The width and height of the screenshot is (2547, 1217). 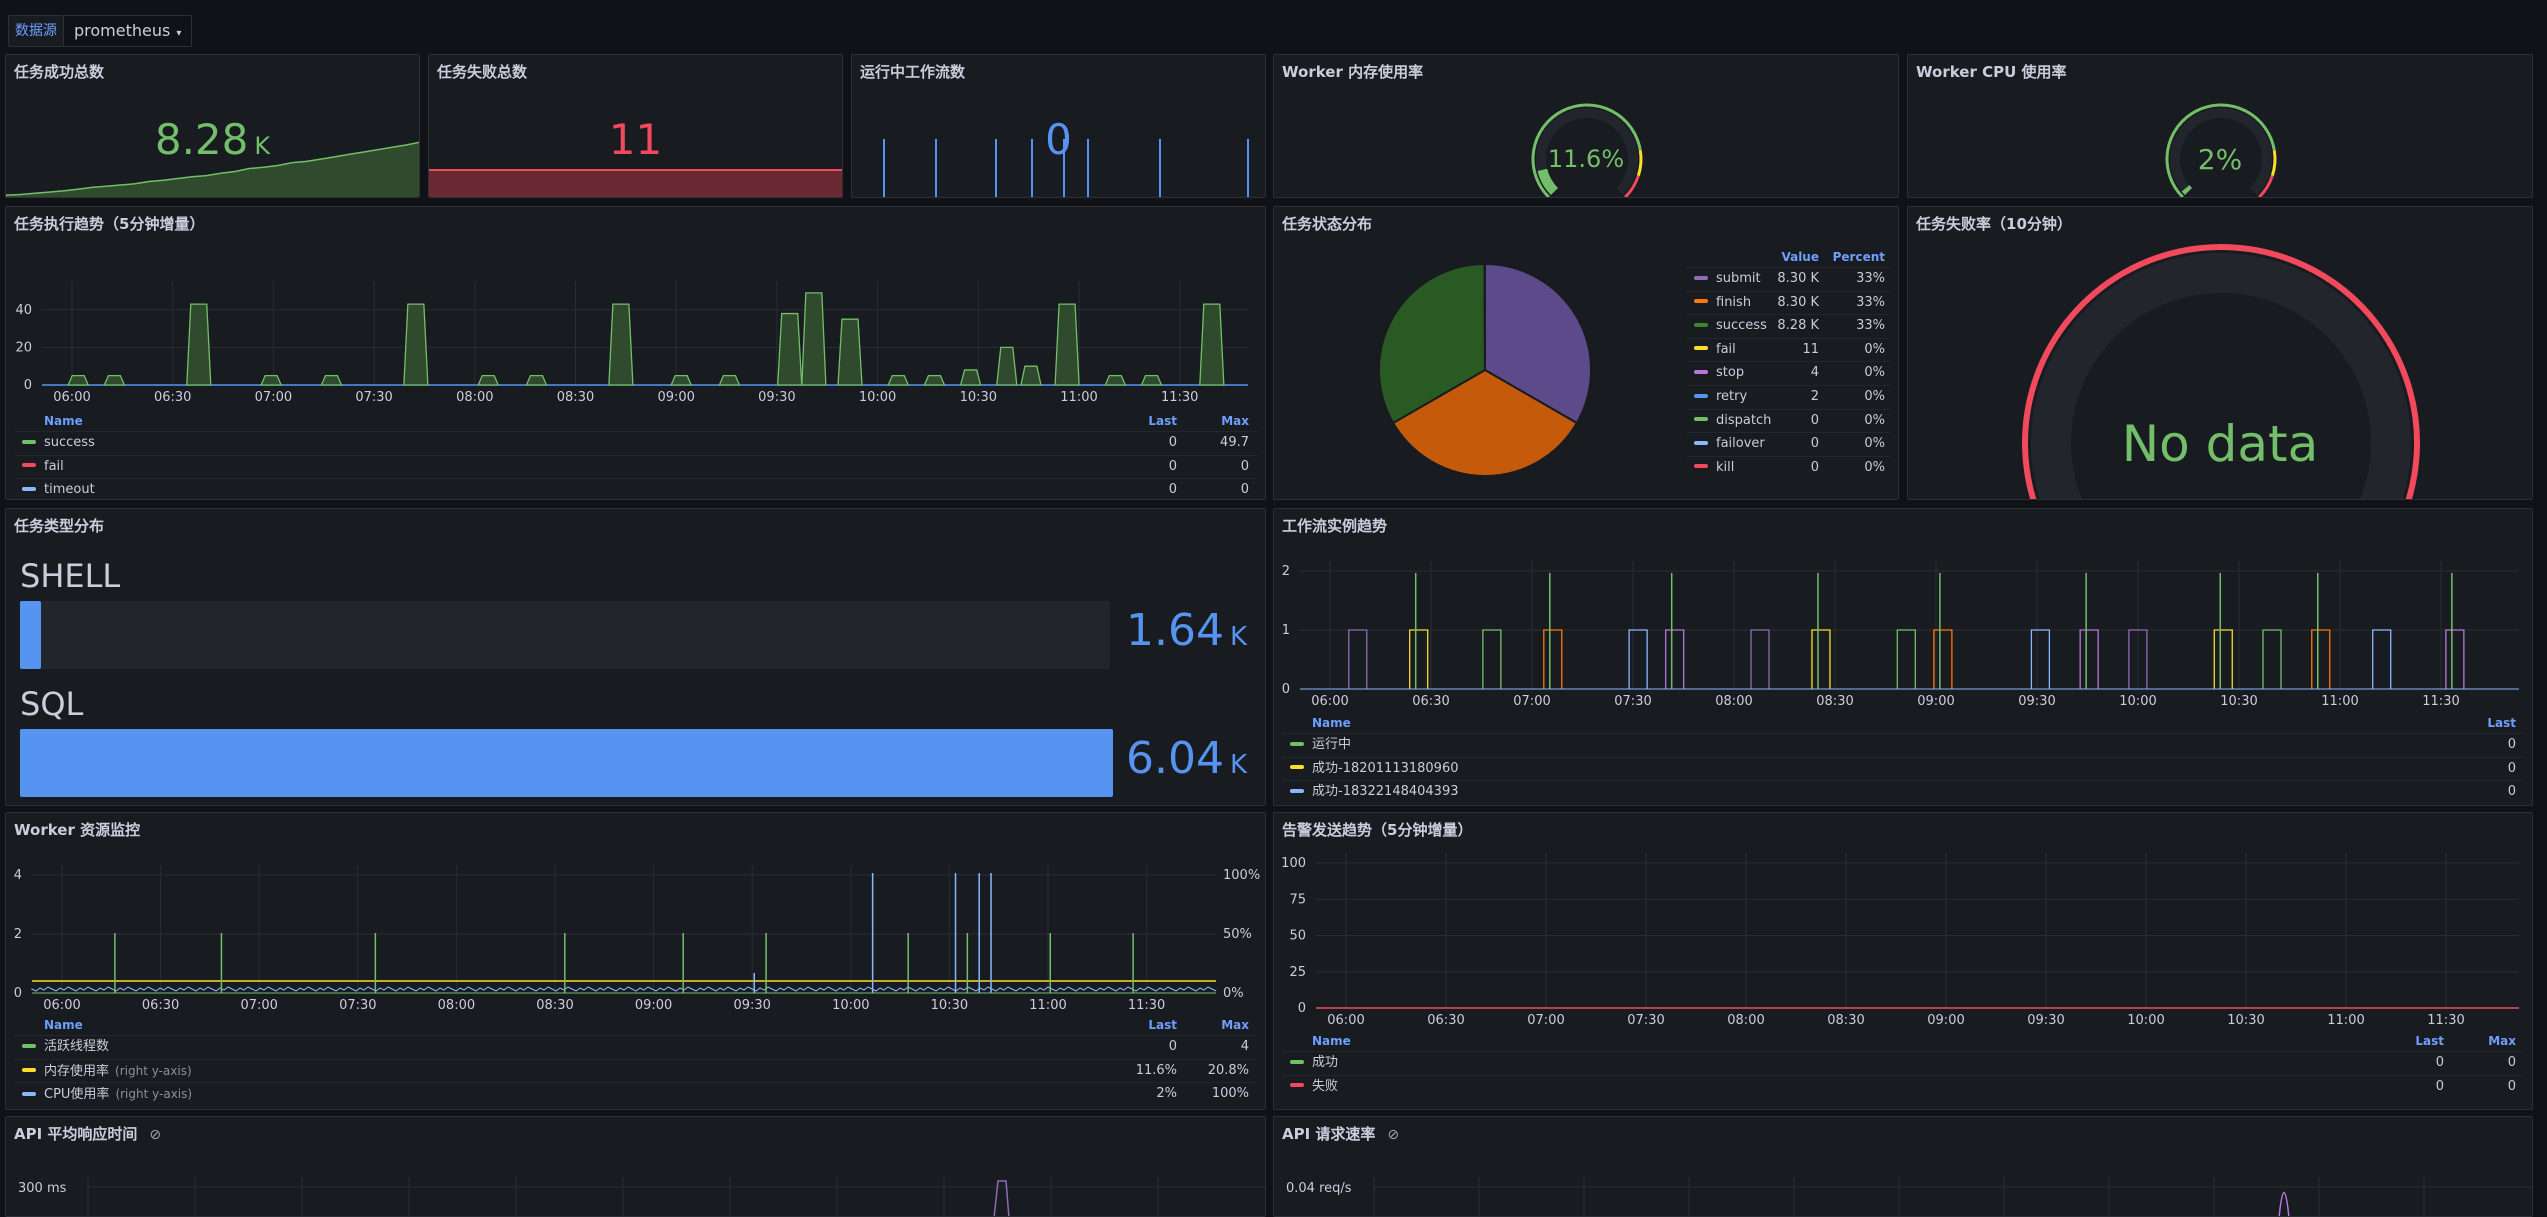 What do you see at coordinates (1903, 744) in the screenshot?
I see `legend-item: 运行中 0` at bounding box center [1903, 744].